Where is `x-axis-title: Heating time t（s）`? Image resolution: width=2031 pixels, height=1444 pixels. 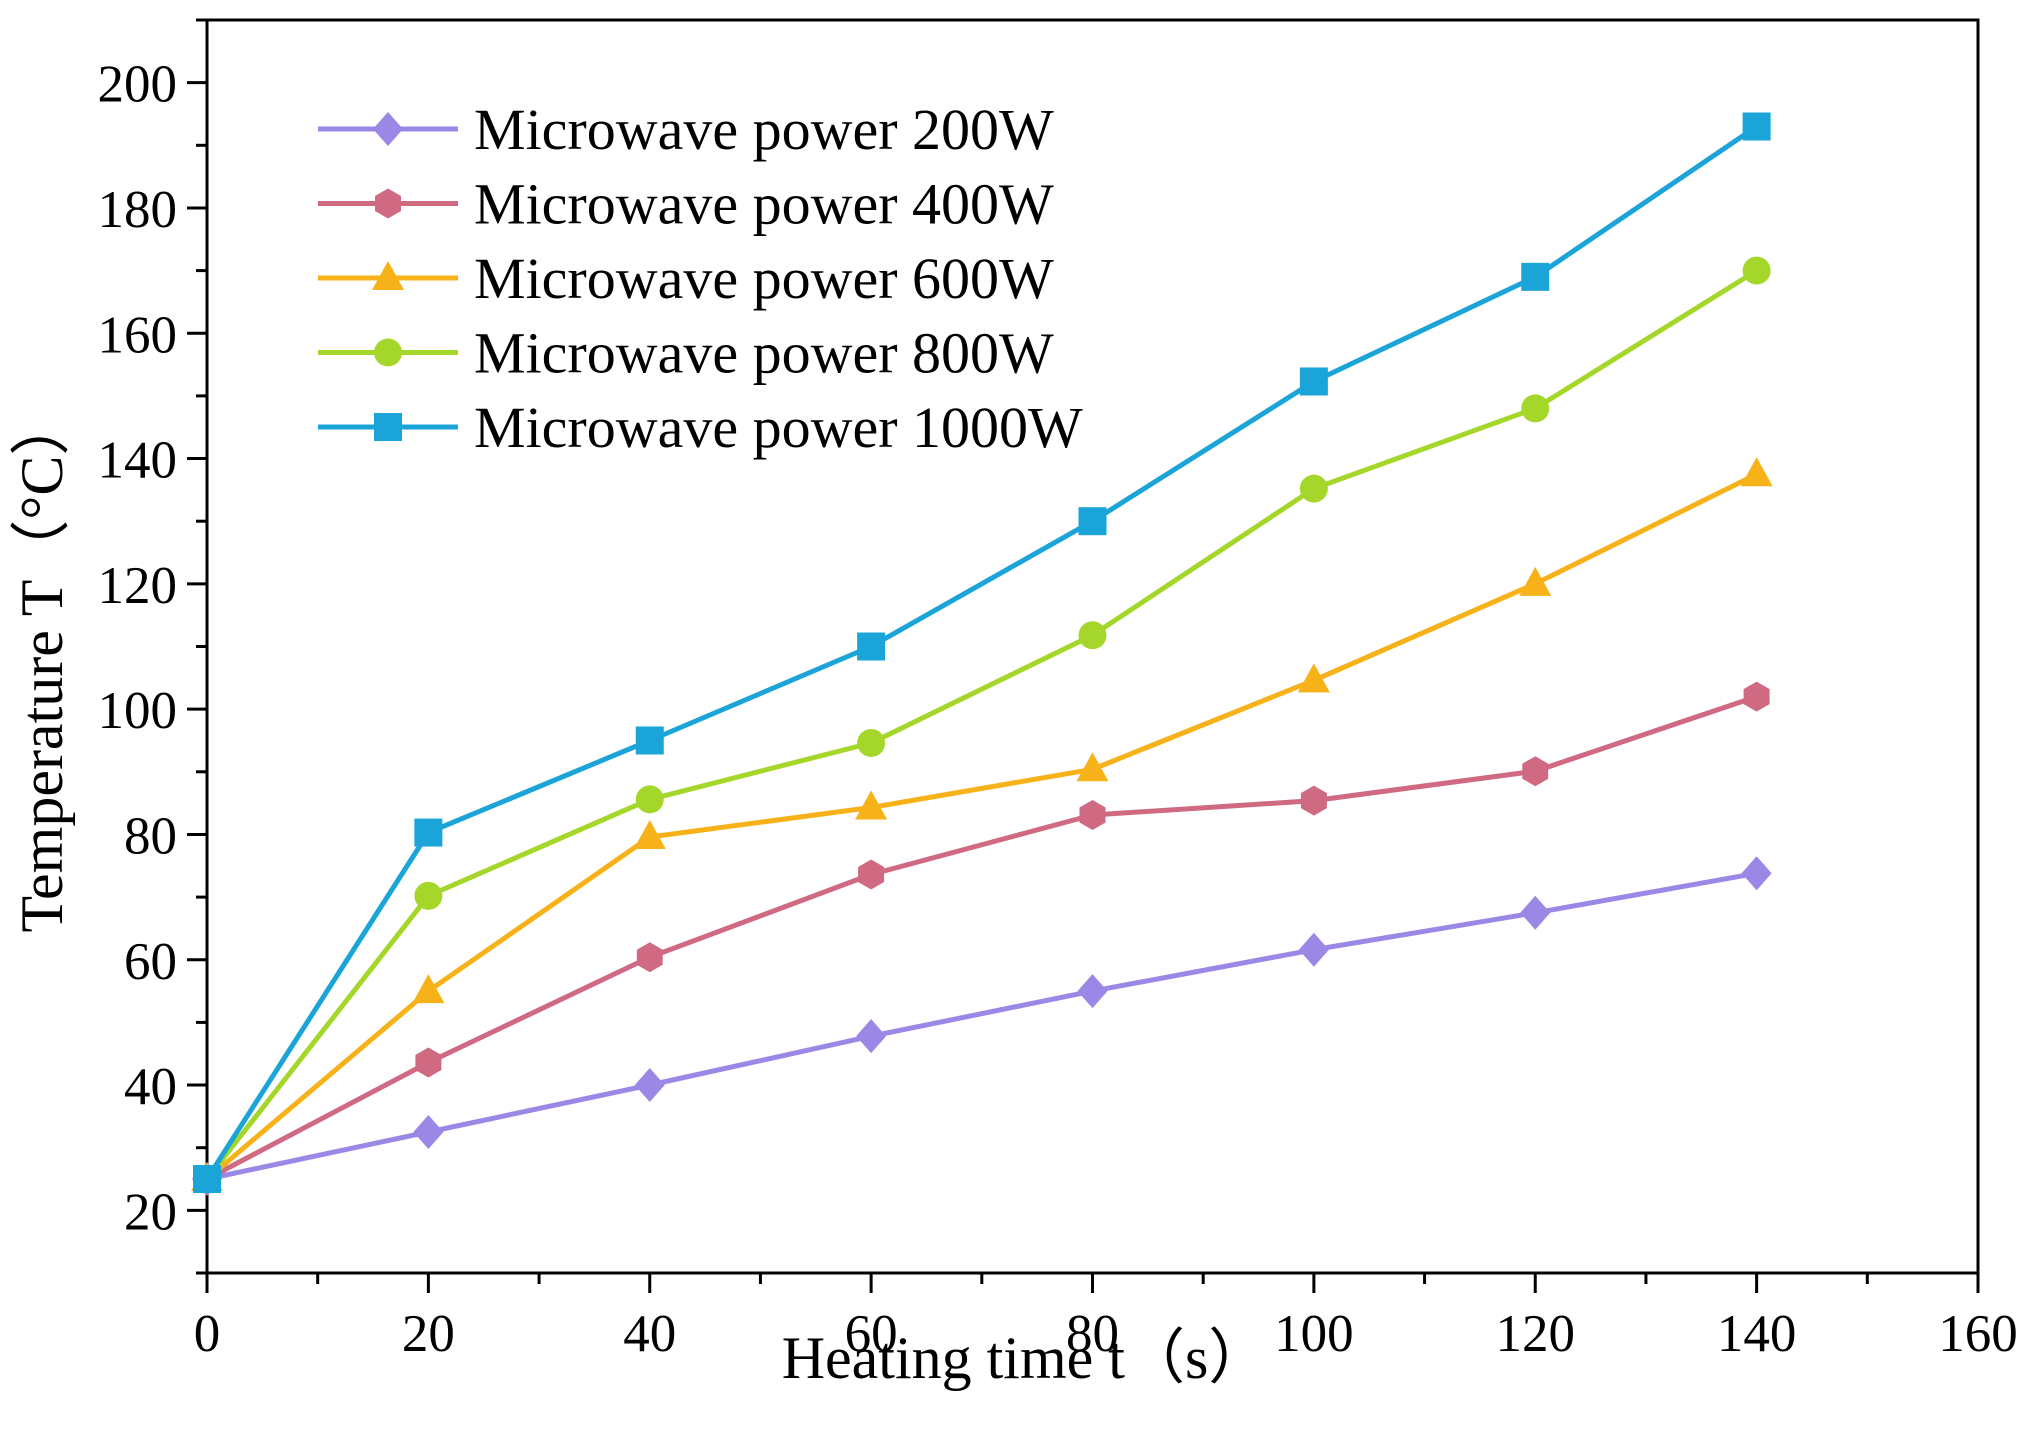
x-axis-title: Heating time t（s） is located at coordinates (1025, 1358).